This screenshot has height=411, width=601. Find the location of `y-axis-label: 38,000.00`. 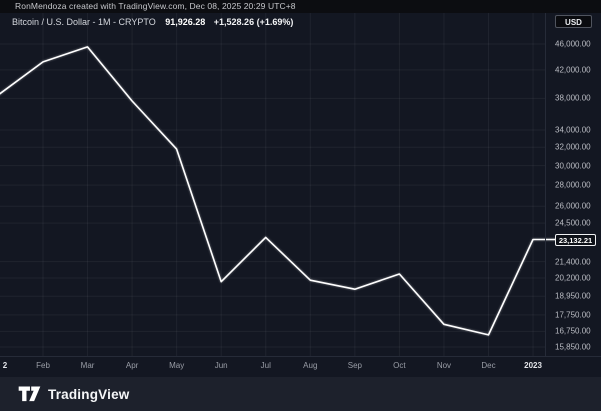

y-axis-label: 38,000.00 is located at coordinates (573, 98).